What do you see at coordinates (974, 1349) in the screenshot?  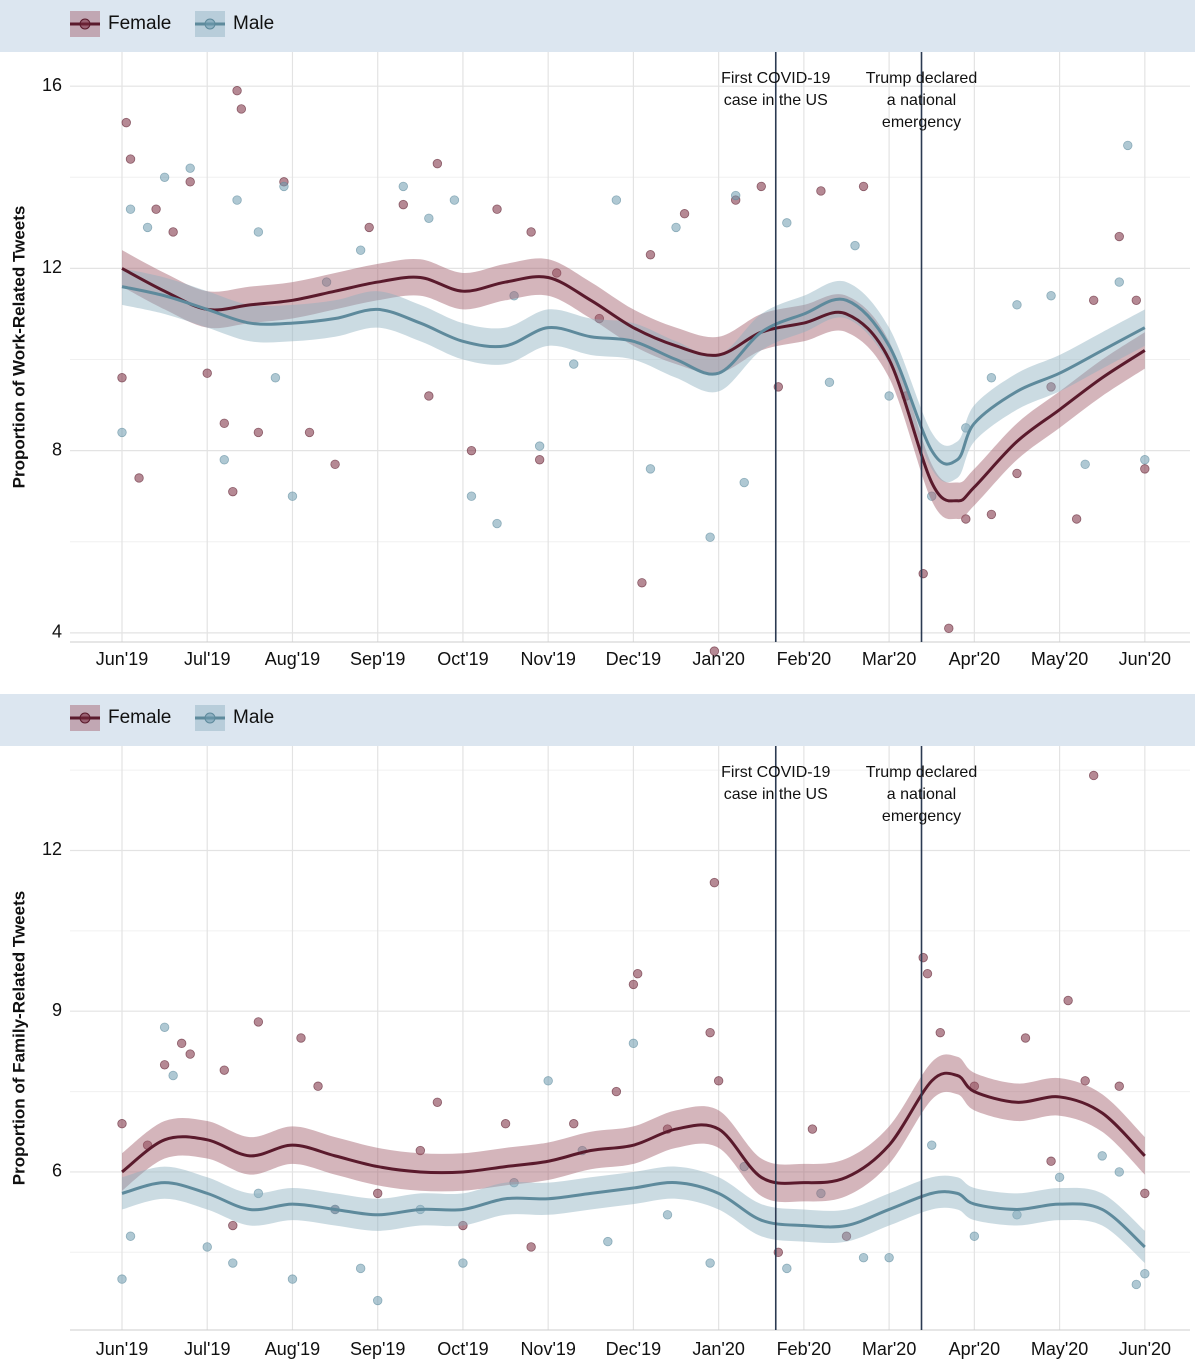 I see `x-tick-label: Apr'20` at bounding box center [974, 1349].